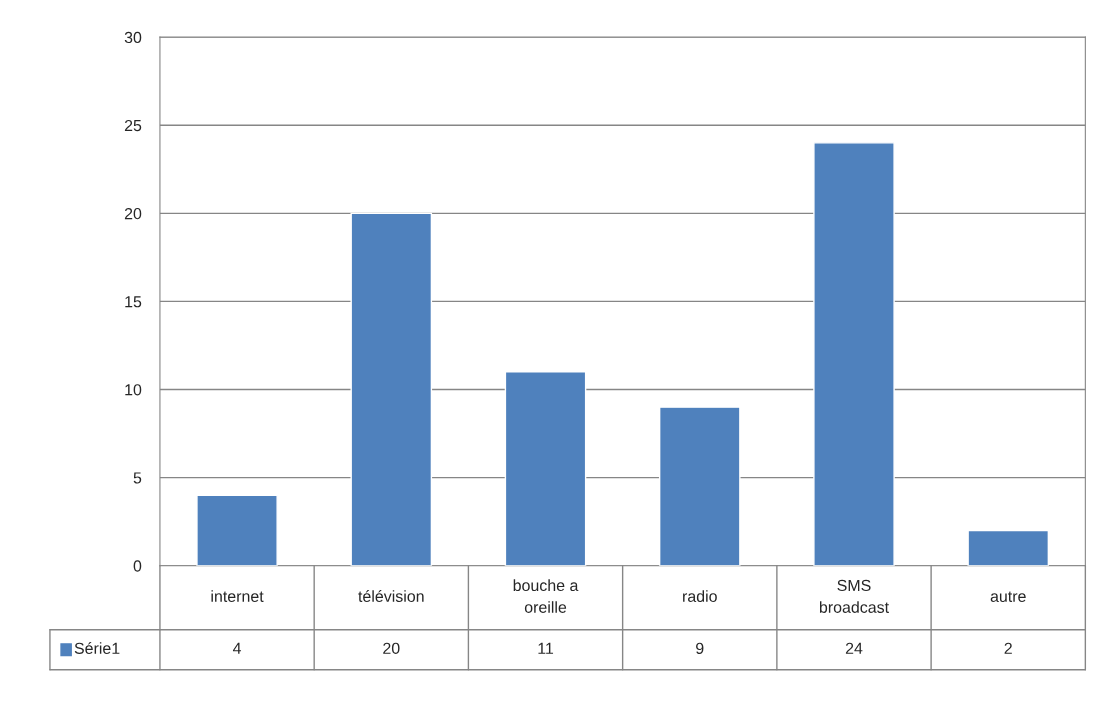 This screenshot has height=701, width=1103. Describe the element at coordinates (137, 566) in the screenshot. I see `y-tick-label: 0` at that location.